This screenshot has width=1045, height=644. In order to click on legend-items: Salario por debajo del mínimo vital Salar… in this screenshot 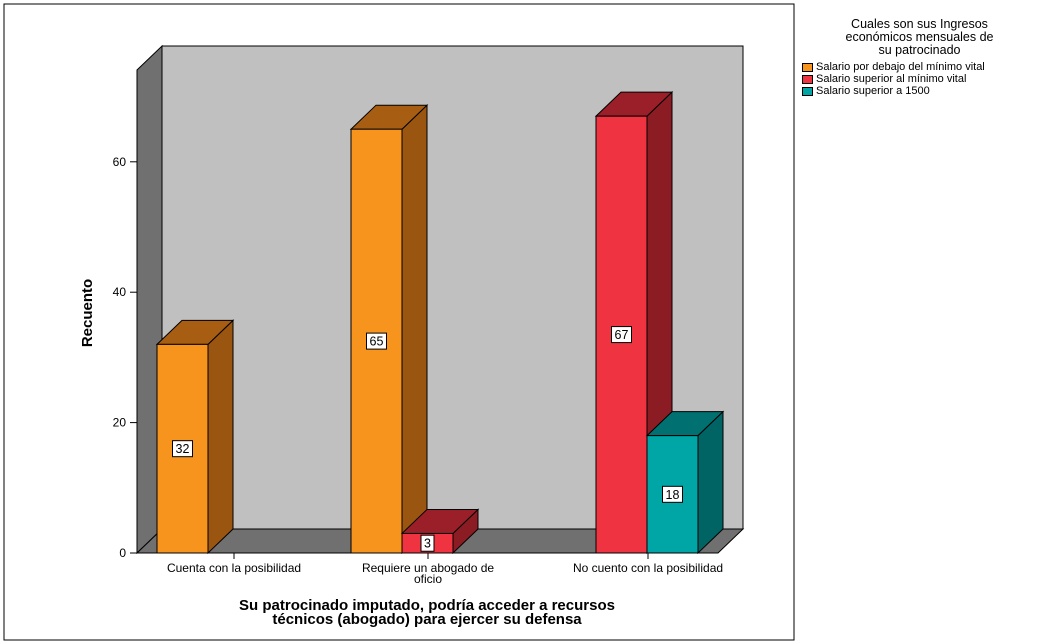, I will do `click(919, 79)`.